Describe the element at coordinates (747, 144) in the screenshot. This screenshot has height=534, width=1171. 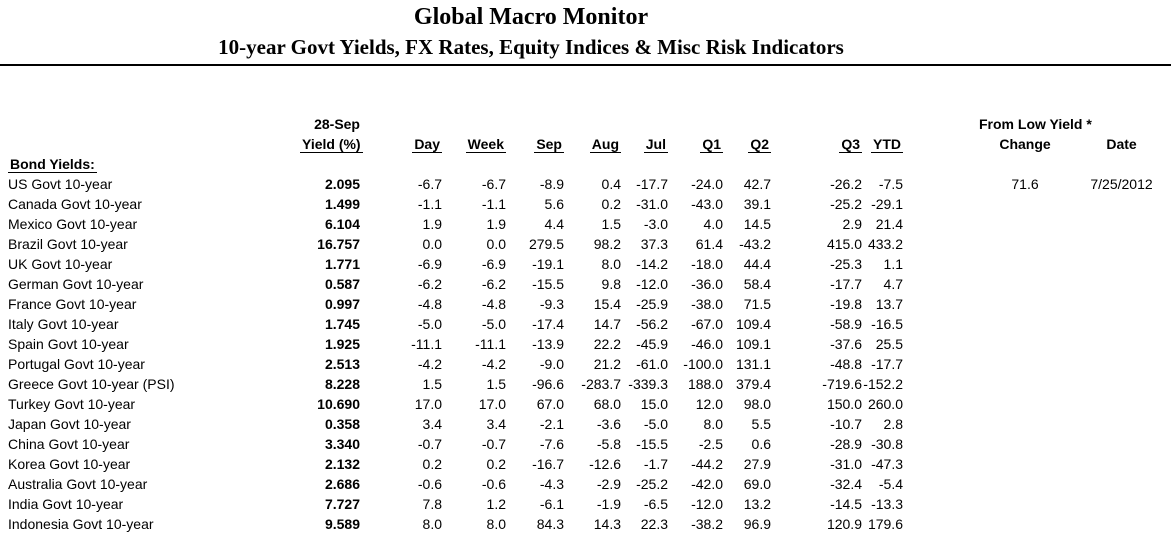
I see `col-header-q2-cell: Q2` at that location.